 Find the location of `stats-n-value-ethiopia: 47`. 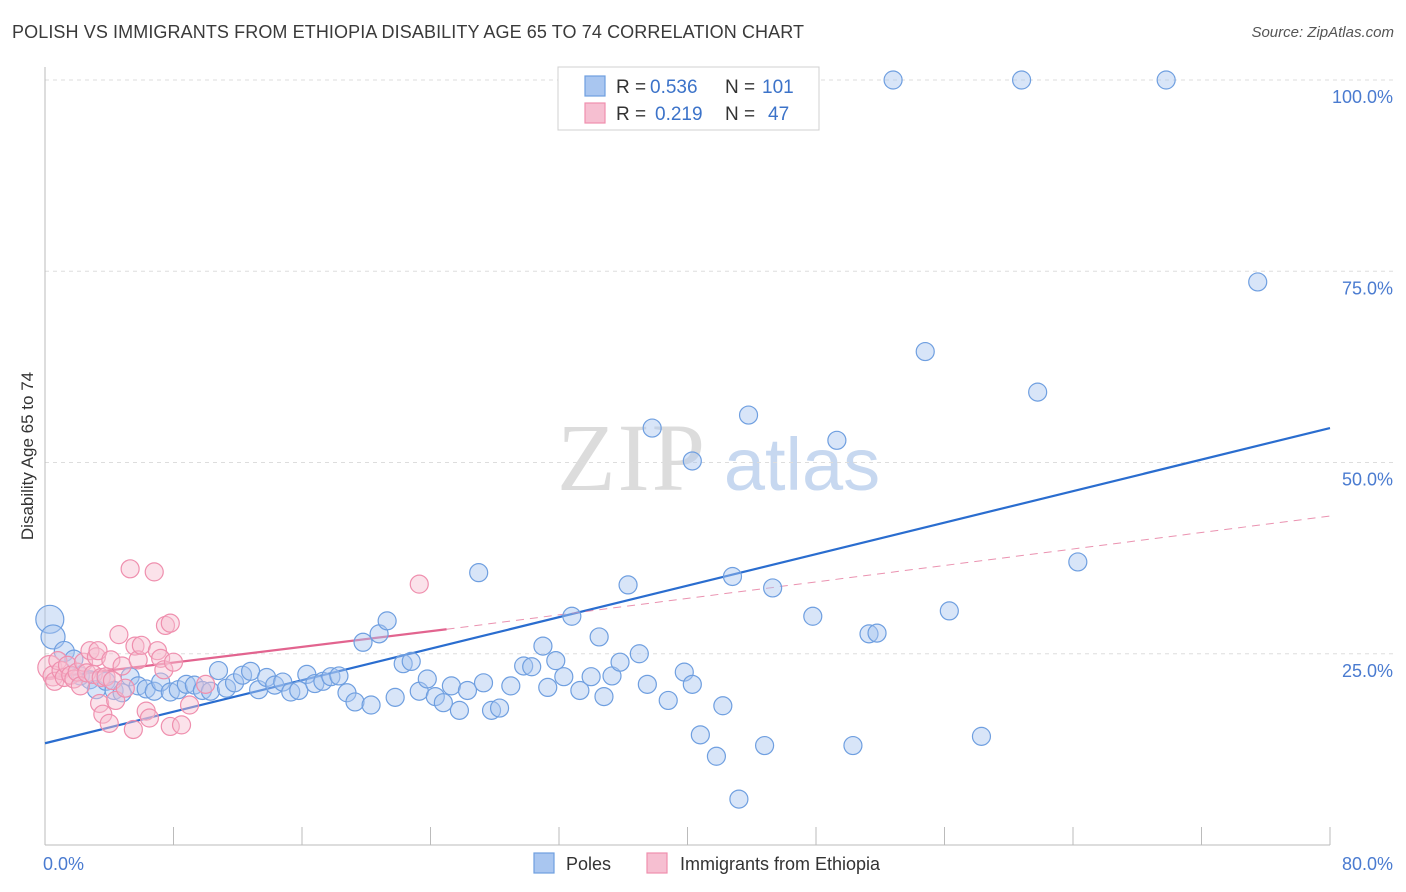

stats-n-value-ethiopia: 47 is located at coordinates (778, 114).